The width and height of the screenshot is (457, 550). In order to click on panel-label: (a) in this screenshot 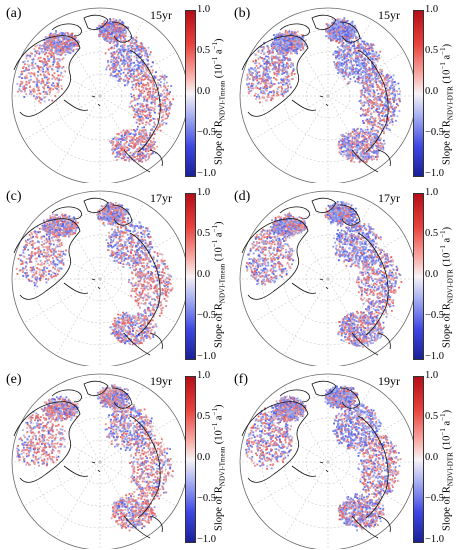, I will do `click(14, 13)`.